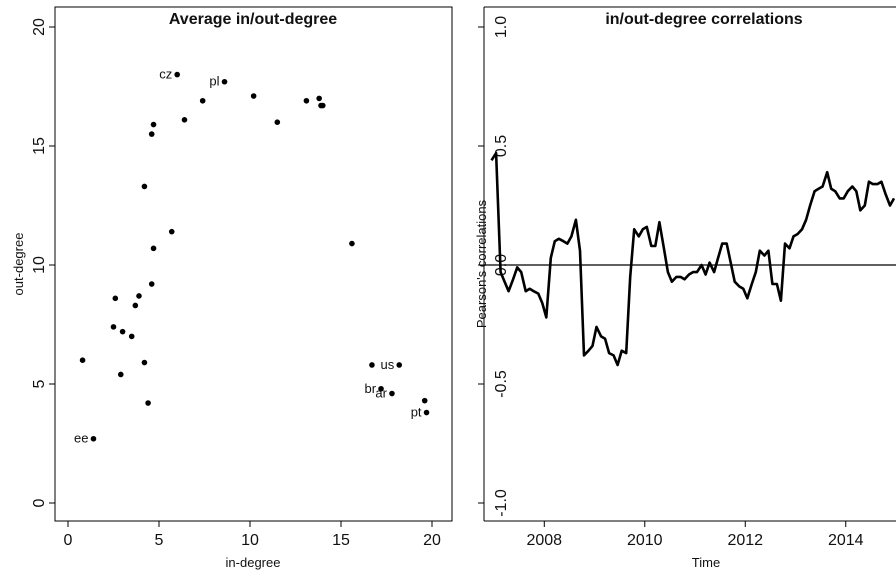  Describe the element at coordinates (381, 393) in the screenshot. I see `point-label: ar` at that location.